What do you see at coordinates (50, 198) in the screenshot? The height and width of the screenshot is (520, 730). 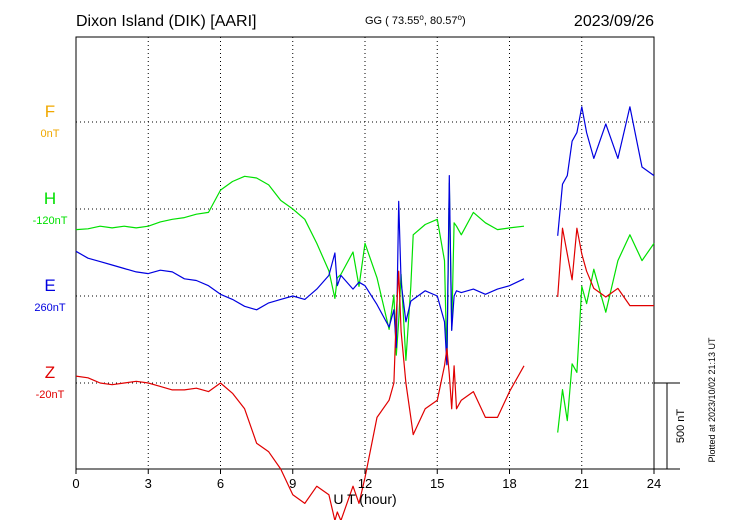 I see `series-label-h: H` at bounding box center [50, 198].